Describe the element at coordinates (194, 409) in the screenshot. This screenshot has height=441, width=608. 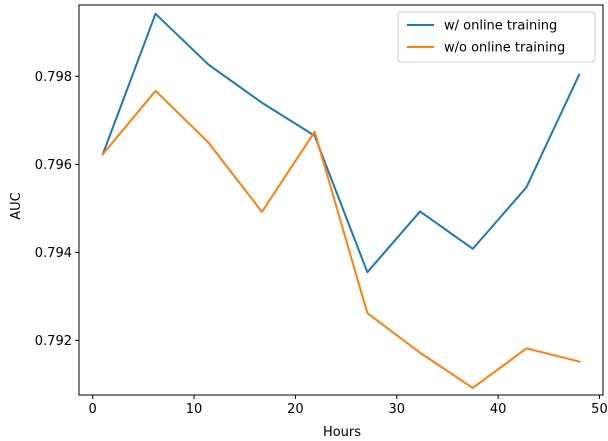
I see `x-tick-label: 10` at that location.